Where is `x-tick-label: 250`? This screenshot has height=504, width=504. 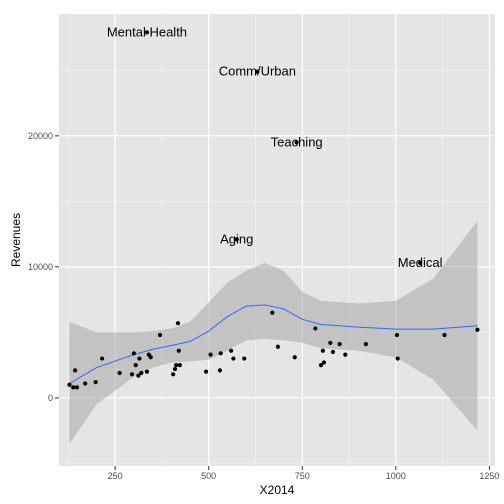
x-tick-label: 250 is located at coordinates (115, 476).